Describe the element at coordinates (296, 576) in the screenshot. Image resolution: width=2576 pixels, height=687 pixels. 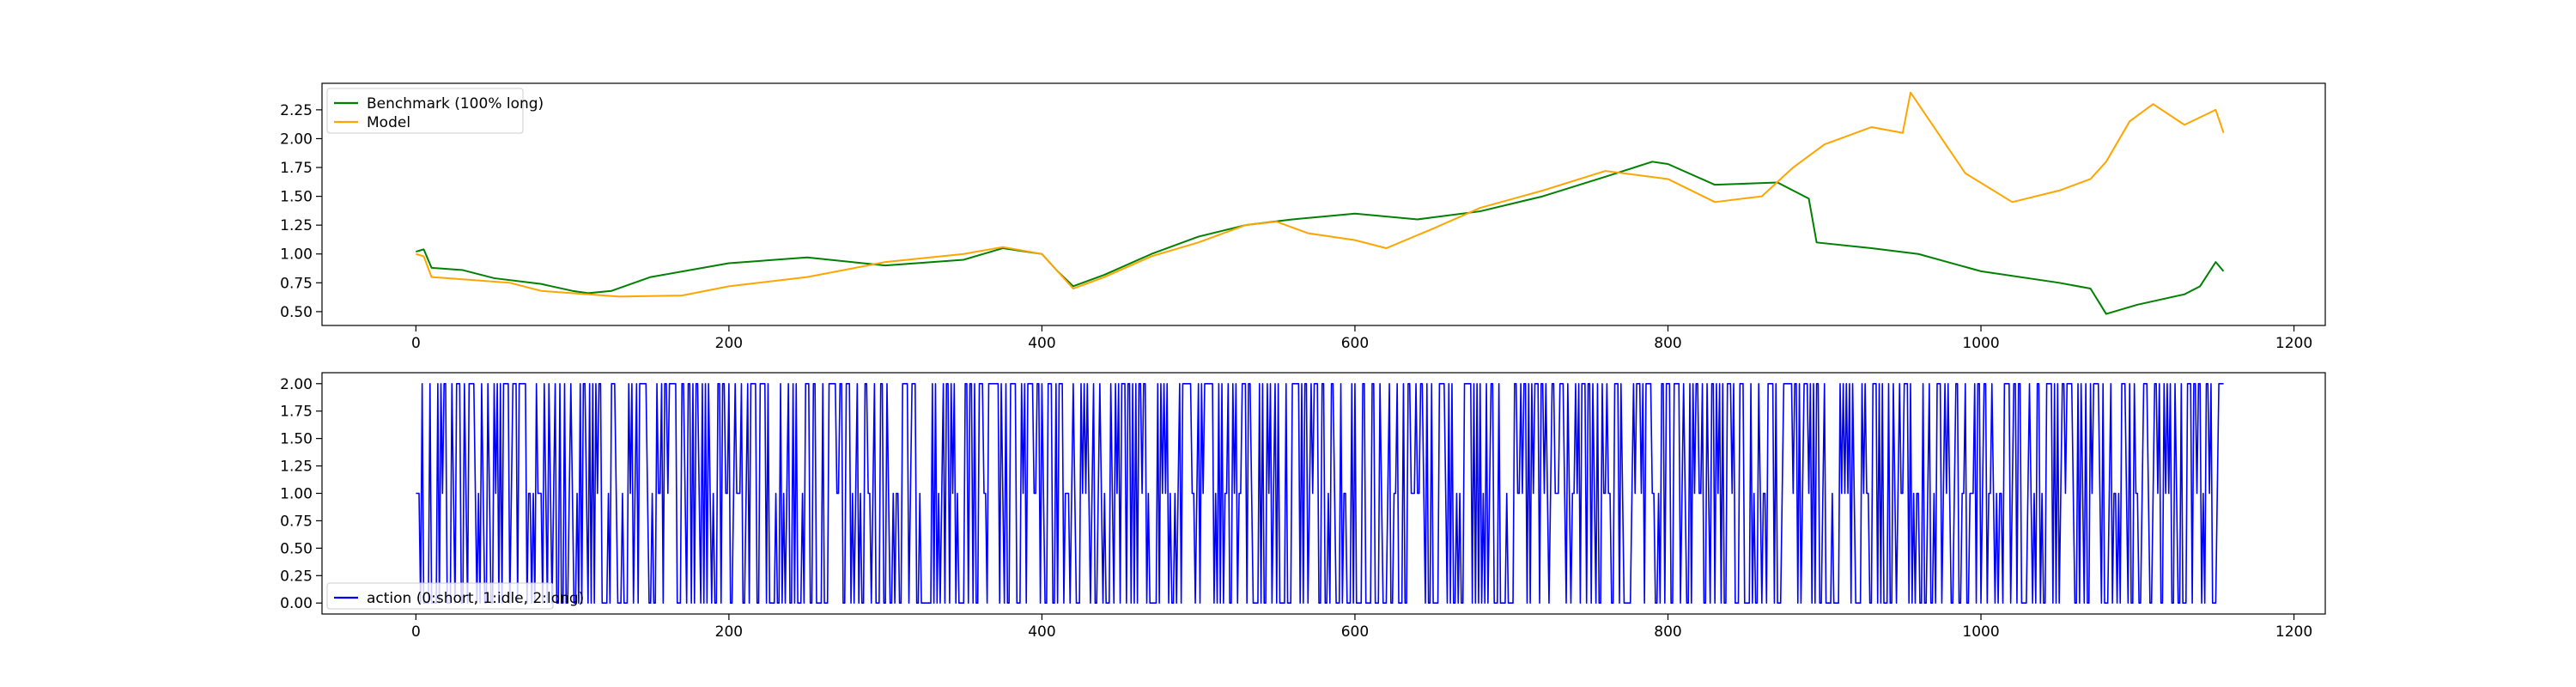
I see `y-tick-label: 0.25` at that location.